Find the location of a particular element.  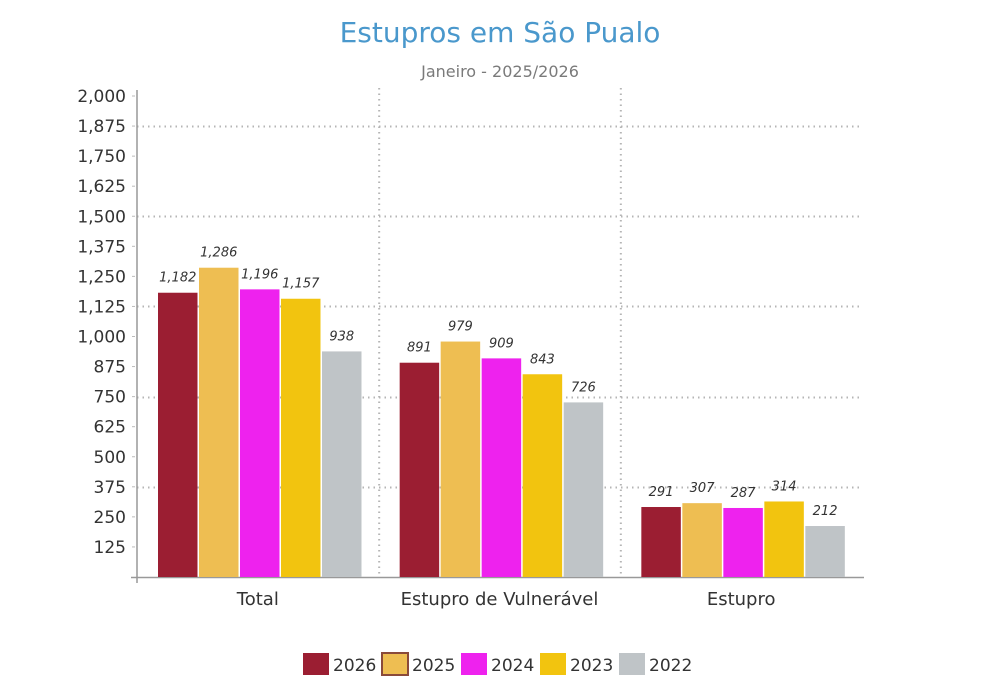

data-label: 979 is located at coordinates (460, 327).